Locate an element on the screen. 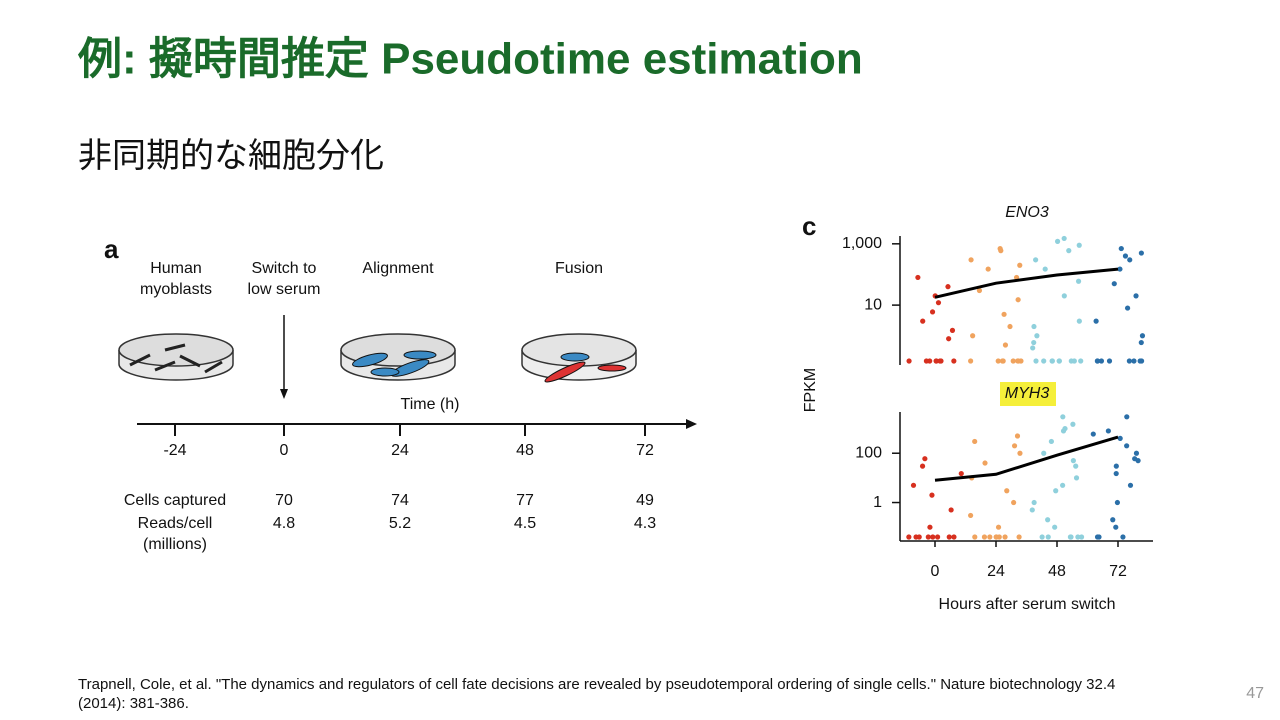  trend-line is located at coordinates (1026, 283).